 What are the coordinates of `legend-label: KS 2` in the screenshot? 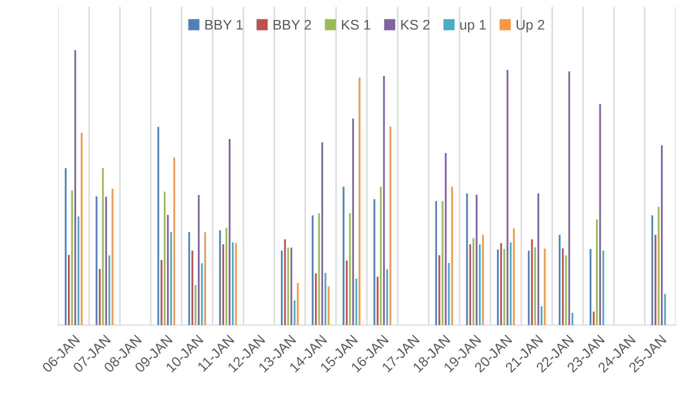 It's located at (415, 25).